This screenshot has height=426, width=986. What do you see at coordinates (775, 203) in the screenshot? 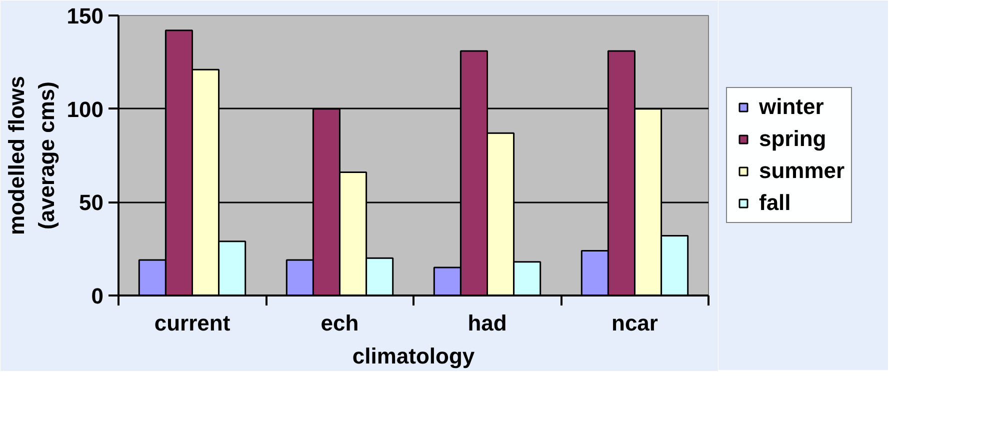
I see `legend-label: fall` at bounding box center [775, 203].